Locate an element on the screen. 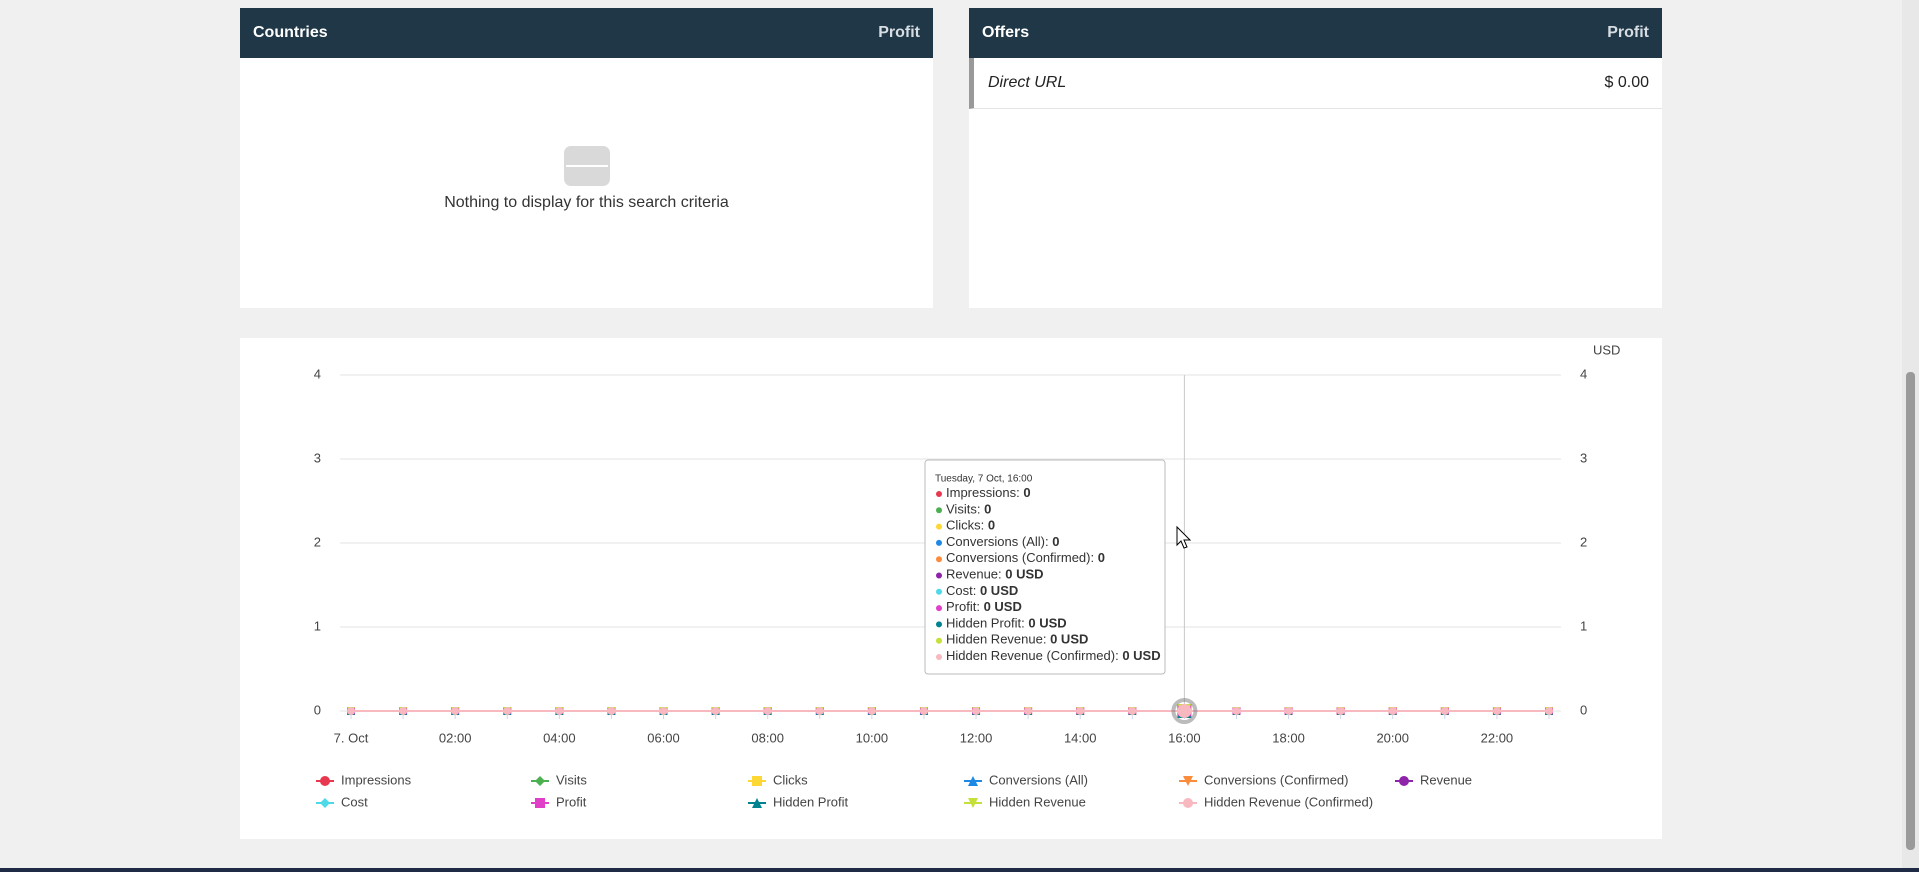 The width and height of the screenshot is (1919, 872). legend-label: Hidden Revenue is located at coordinates (1037, 801).